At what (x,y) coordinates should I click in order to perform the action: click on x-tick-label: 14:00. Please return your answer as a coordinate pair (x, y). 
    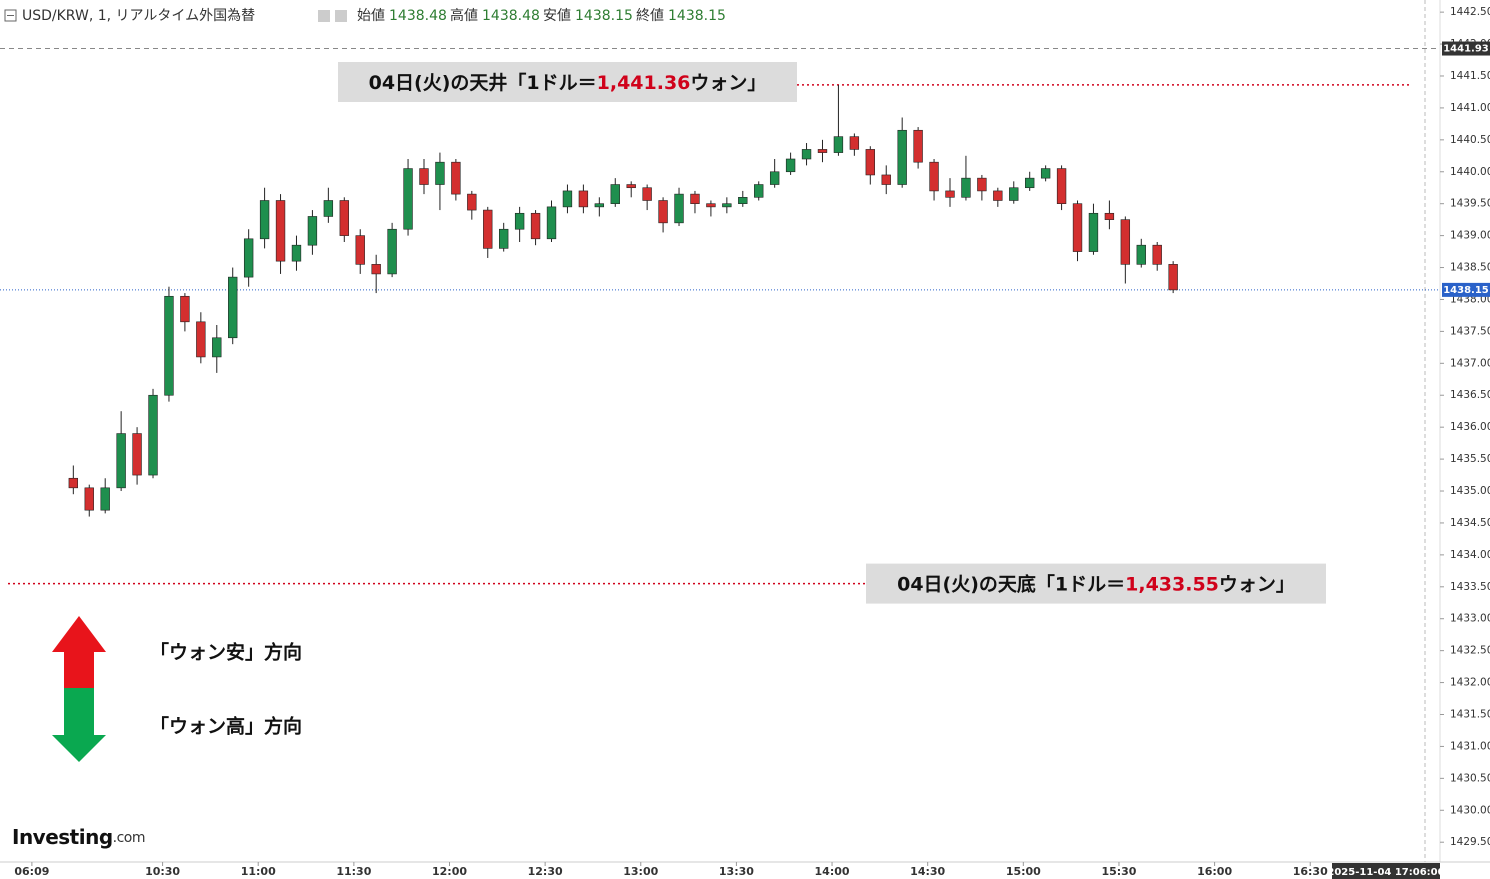
    Looking at the image, I should click on (832, 871).